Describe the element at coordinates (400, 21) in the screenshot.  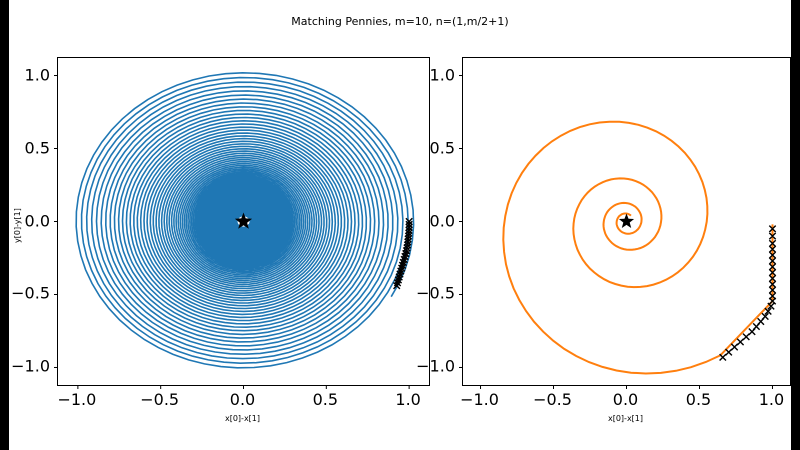
I see `figure-title: Matching Pennies, m=10, n=(1,m/2+1)` at that location.